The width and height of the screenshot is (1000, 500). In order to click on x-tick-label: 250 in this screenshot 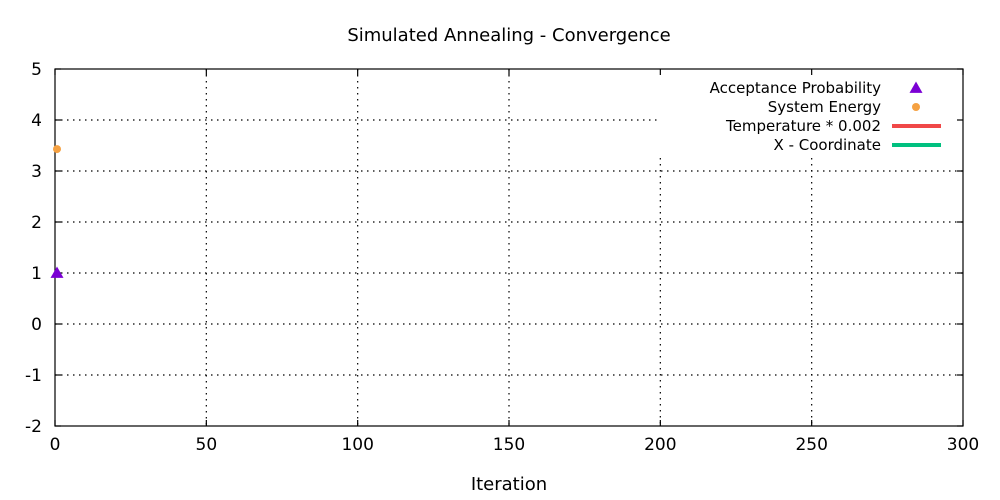, I will do `click(811, 445)`.